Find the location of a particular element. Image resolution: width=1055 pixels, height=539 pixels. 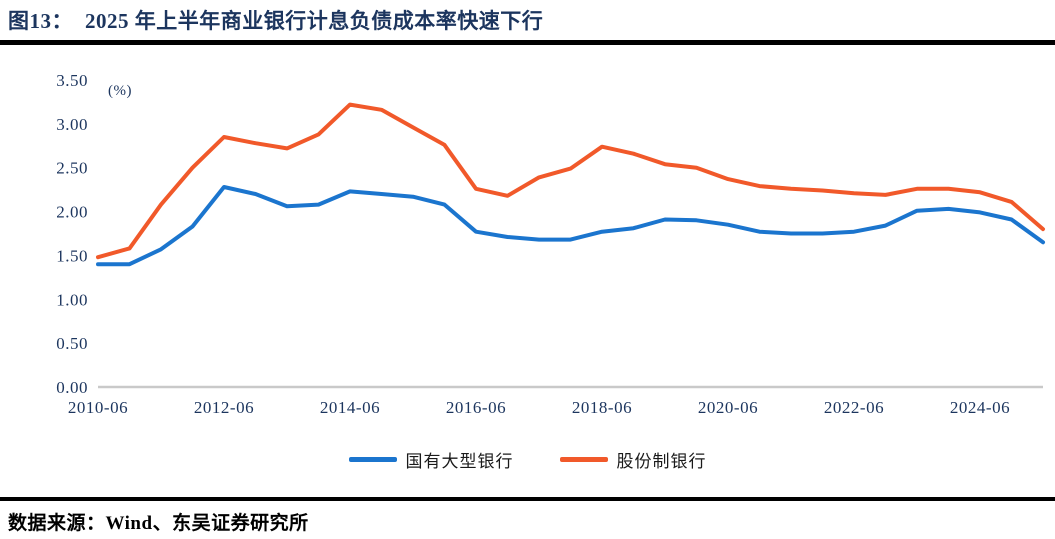

x-tick-label: 2016-06 is located at coordinates (476, 407).